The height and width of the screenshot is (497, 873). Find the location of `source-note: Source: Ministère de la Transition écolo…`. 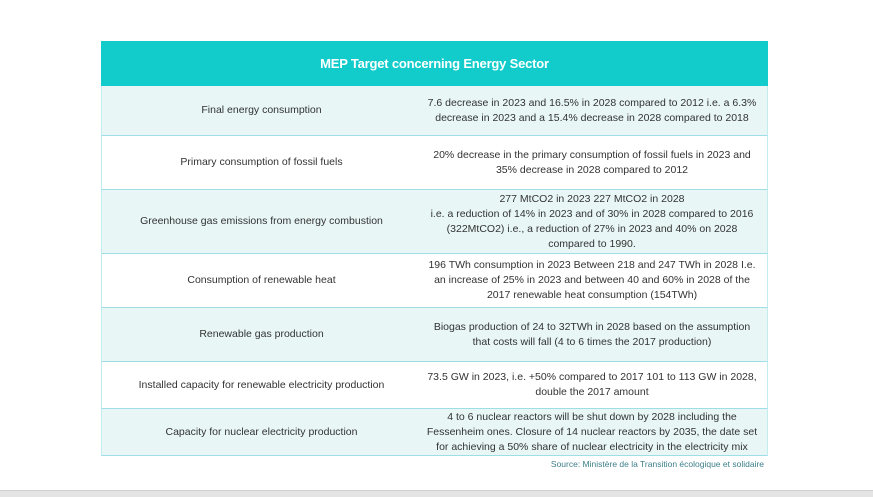

source-note: Source: Ministère de la Transition écolo… is located at coordinates (657, 464).